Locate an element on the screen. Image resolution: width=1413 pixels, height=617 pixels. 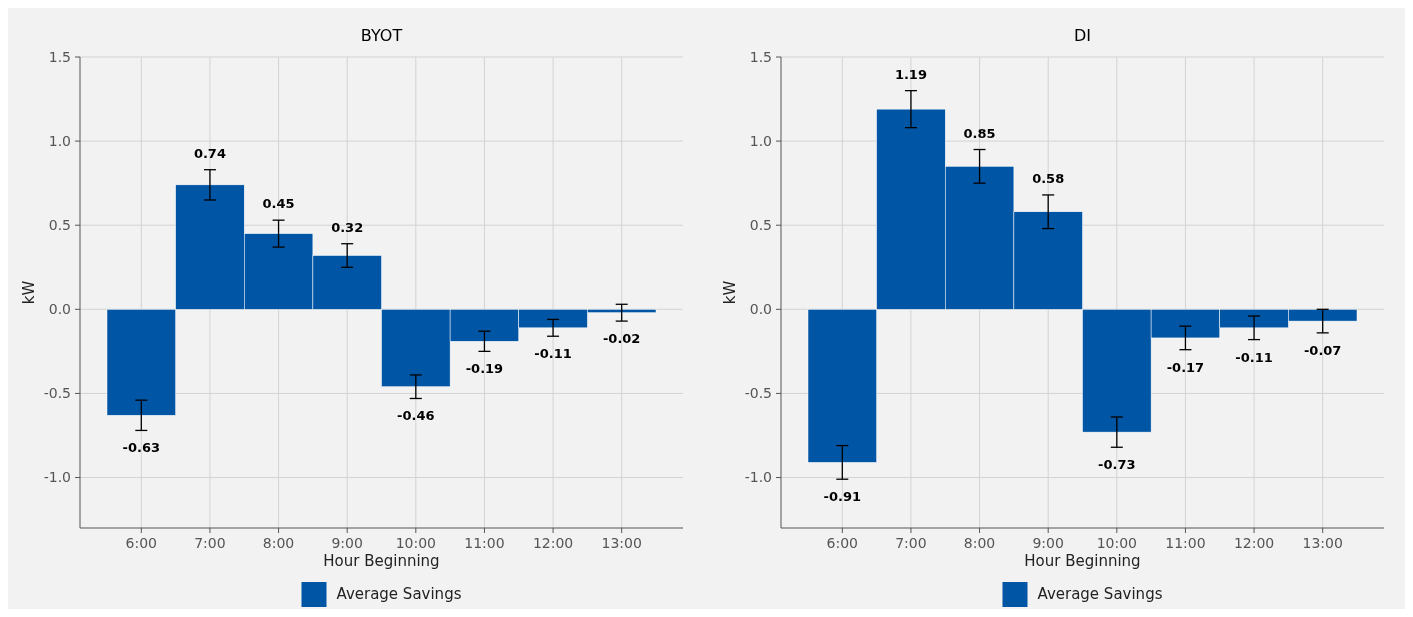
data-label: -0.46 is located at coordinates (416, 416).